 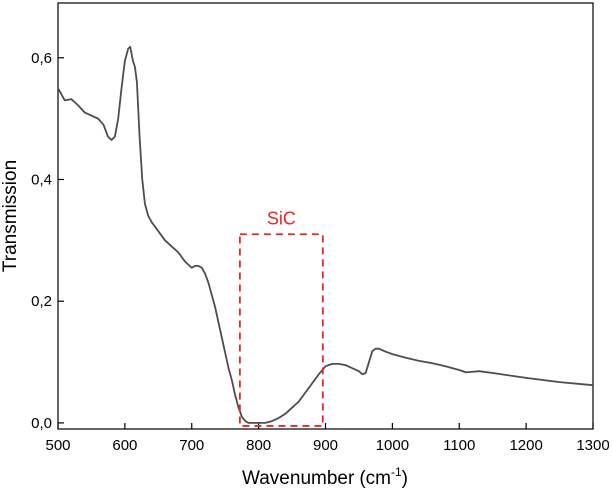 I want to click on x-tick-label: 900, so click(x=325, y=445).